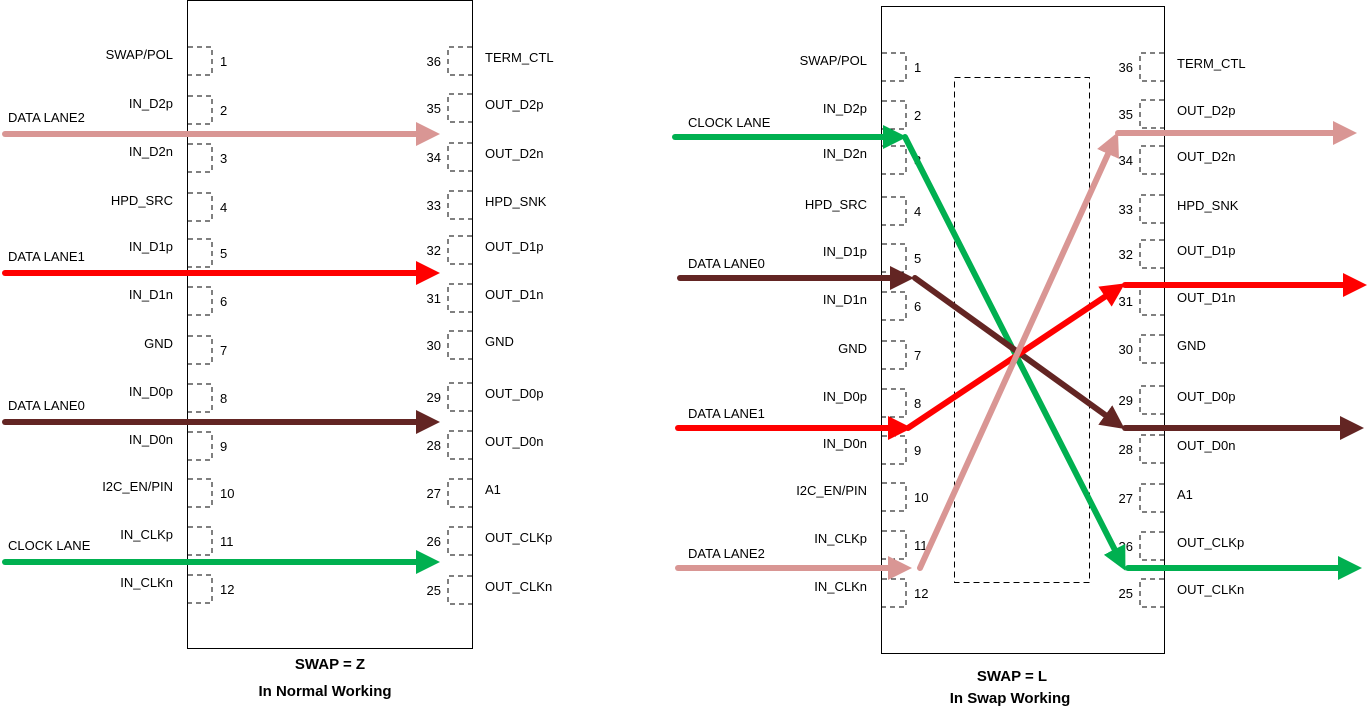 This screenshot has height=710, width=1367. Describe the element at coordinates (1010, 698) in the screenshot. I see `swap-caption-2: In Swap Working` at that location.